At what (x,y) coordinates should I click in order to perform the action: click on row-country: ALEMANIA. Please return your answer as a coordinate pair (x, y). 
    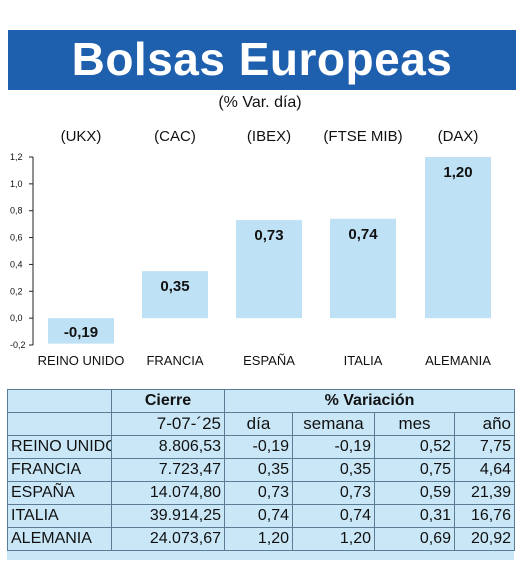
    Looking at the image, I should click on (59, 539).